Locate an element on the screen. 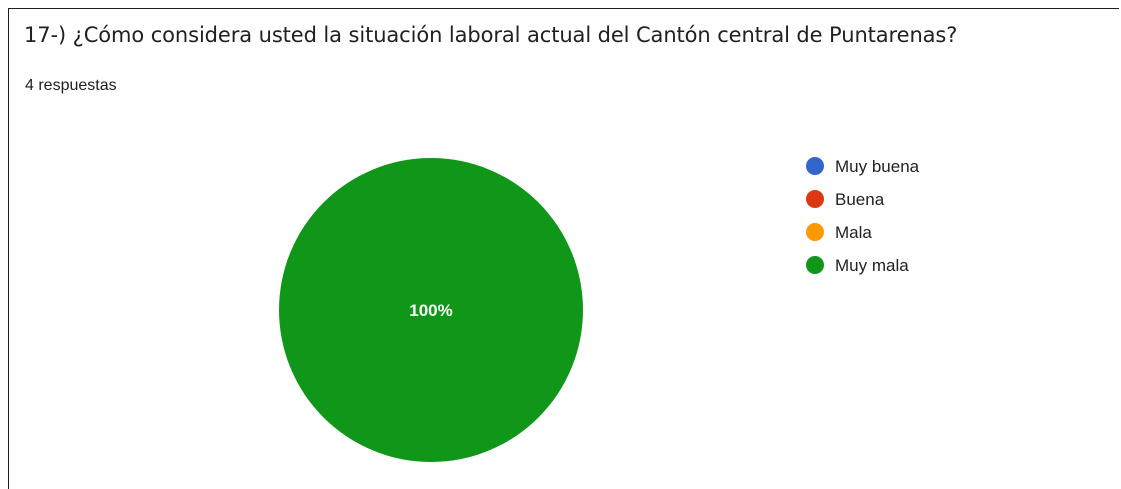 The width and height of the screenshot is (1121, 489). legend-item: Muy buena is located at coordinates (863, 166).